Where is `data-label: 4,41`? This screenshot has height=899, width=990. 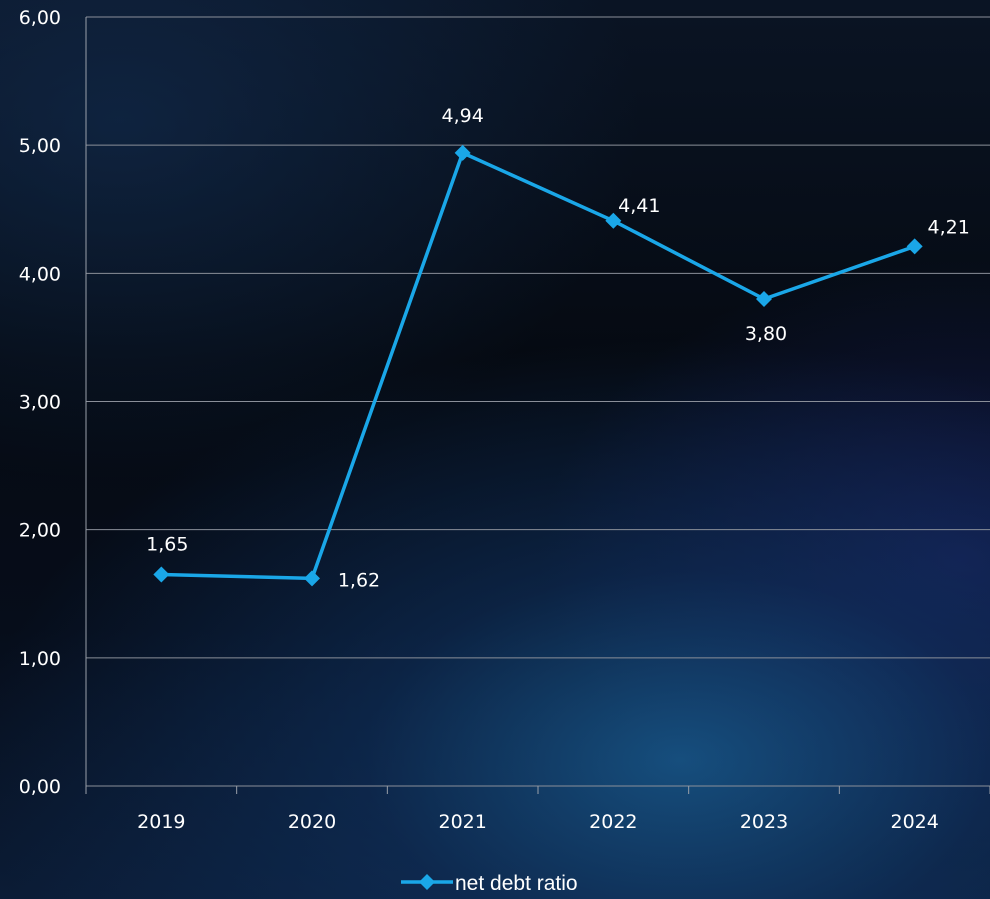 data-label: 4,41 is located at coordinates (639, 206).